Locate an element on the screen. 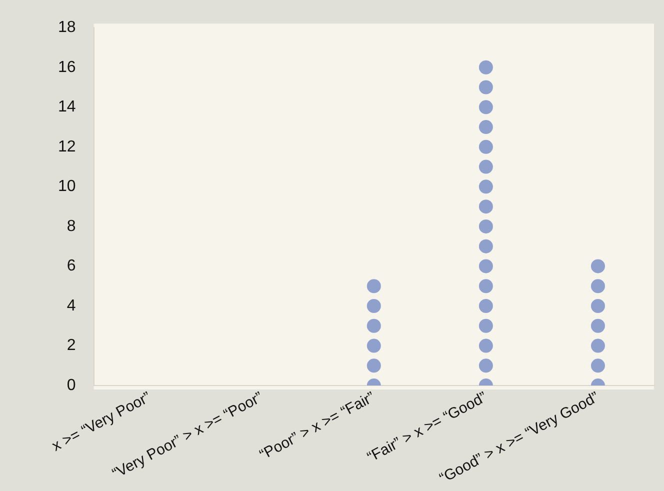 This screenshot has width=664, height=491. y-tick-label: 18 is located at coordinates (67, 27).